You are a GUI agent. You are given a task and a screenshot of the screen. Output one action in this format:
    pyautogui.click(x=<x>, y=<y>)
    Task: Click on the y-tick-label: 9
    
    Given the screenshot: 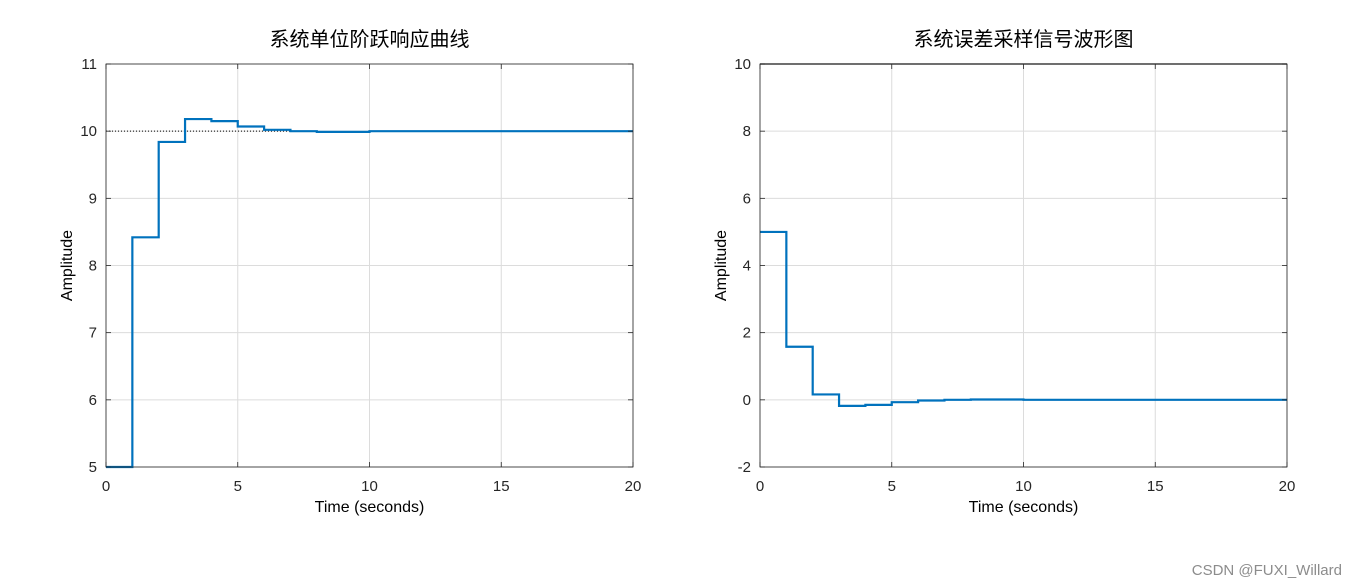 What is the action you would take?
    pyautogui.click(x=93, y=198)
    